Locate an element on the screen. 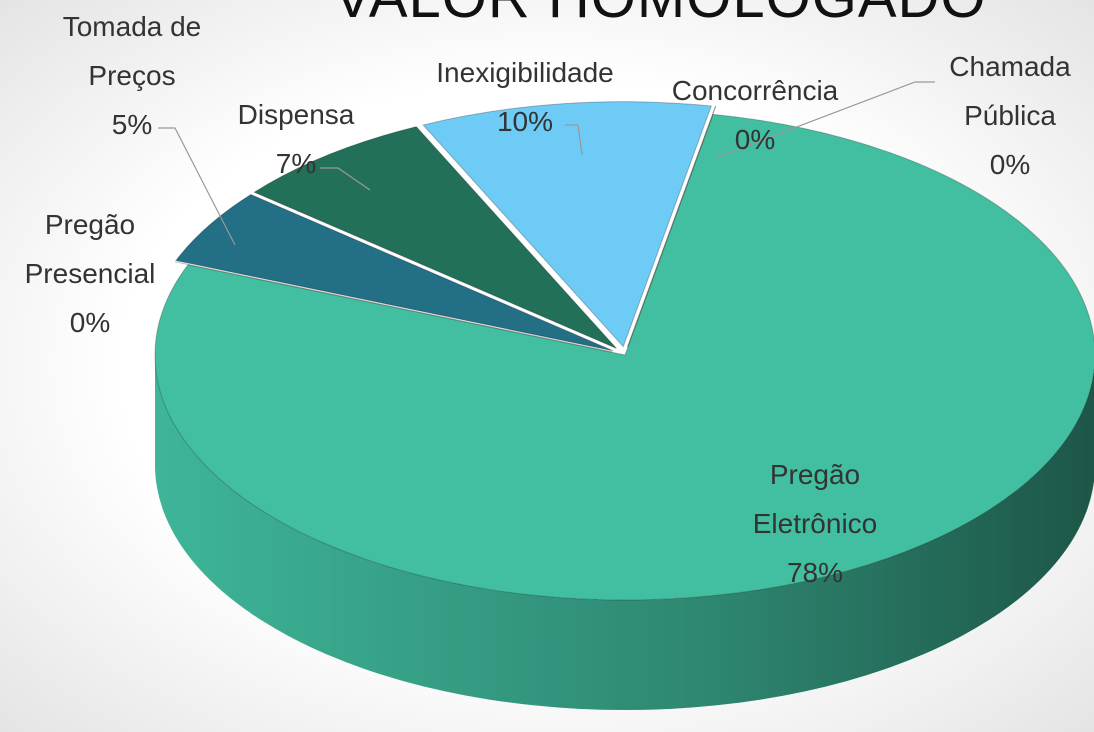 The width and height of the screenshot is (1094, 732). label-name: Concorrência is located at coordinates (755, 90).